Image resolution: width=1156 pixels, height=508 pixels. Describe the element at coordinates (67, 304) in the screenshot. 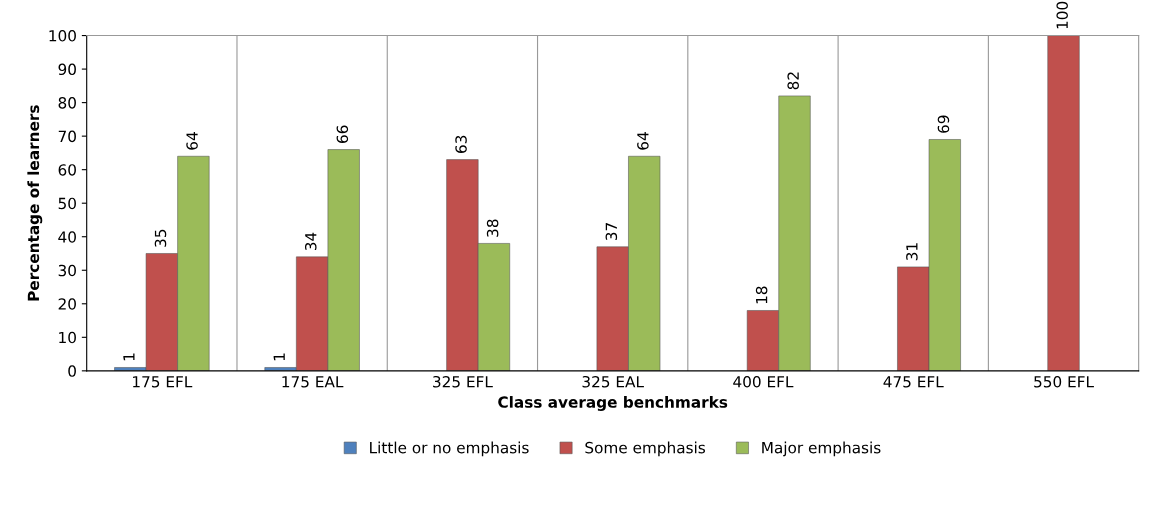

I see `y-tick-label: 20` at that location.